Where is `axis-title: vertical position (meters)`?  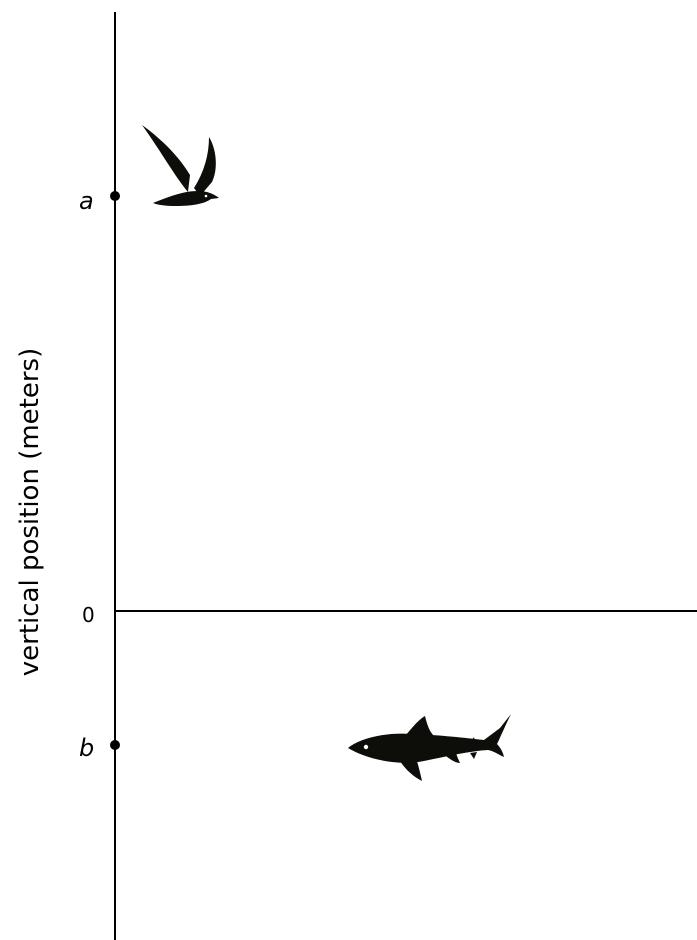 axis-title: vertical position (meters) is located at coordinates (30, 512).